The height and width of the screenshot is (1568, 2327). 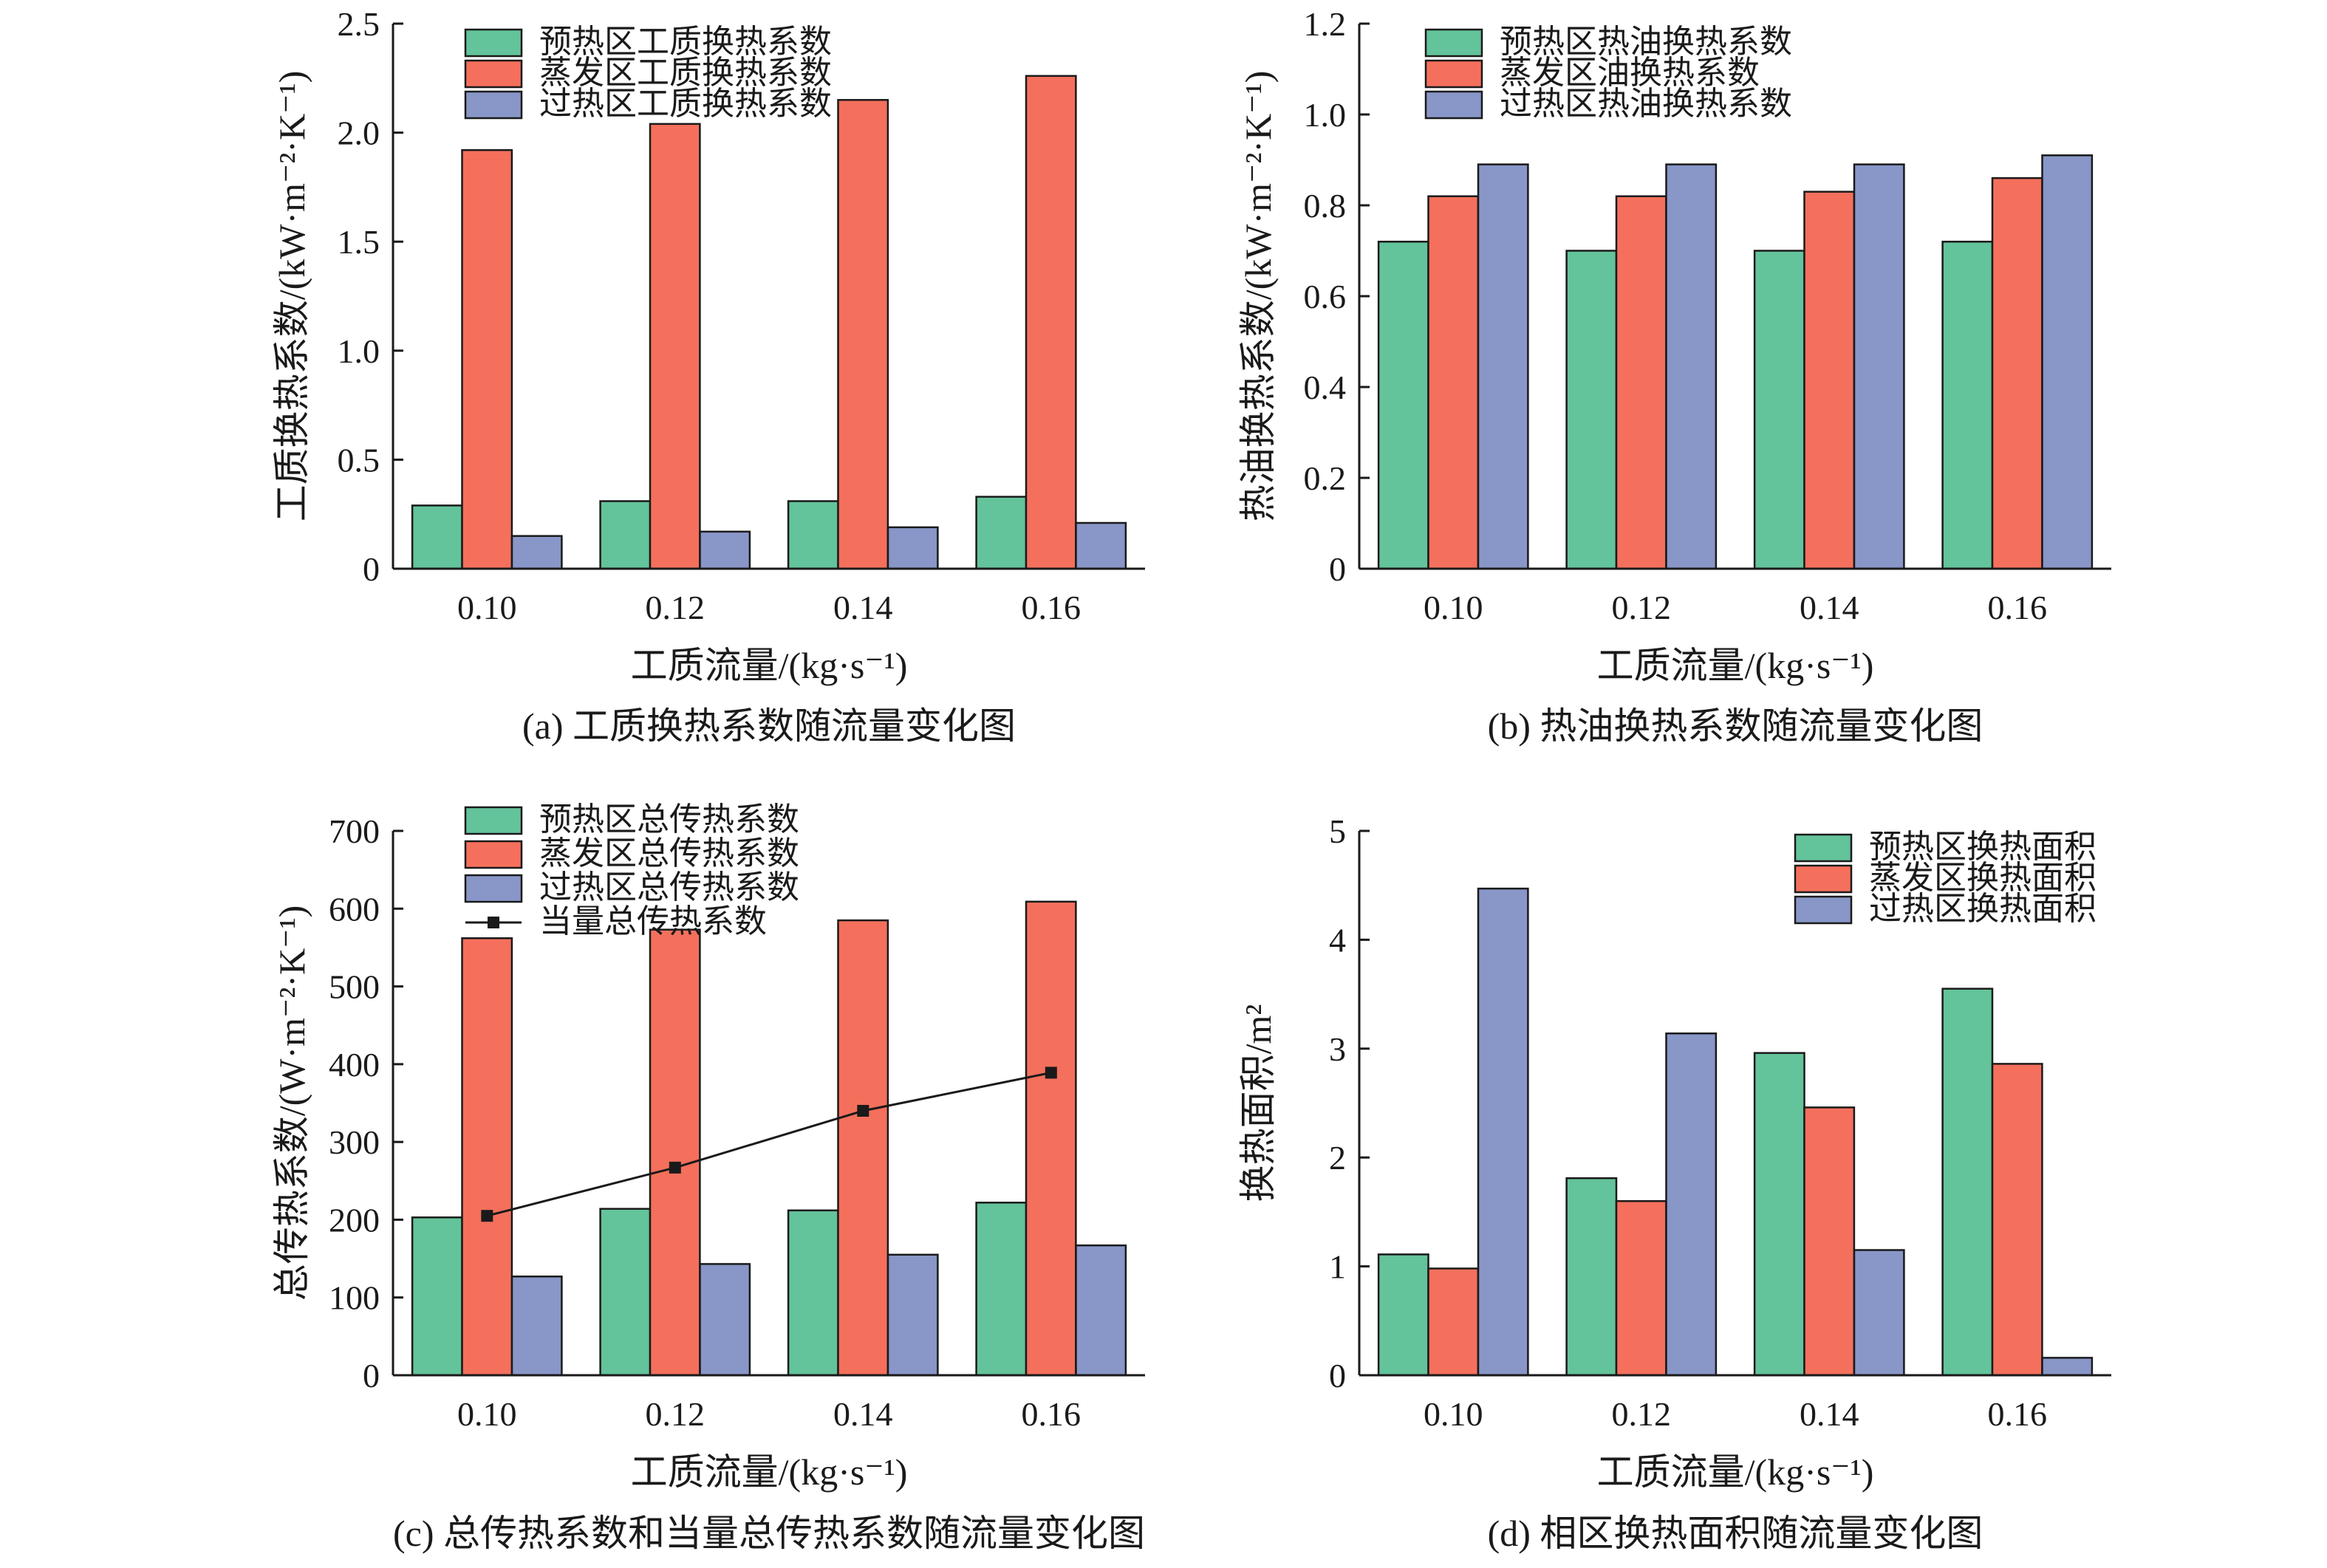 I want to click on x-tick-label-a-3: 0.16, so click(x=1052, y=607).